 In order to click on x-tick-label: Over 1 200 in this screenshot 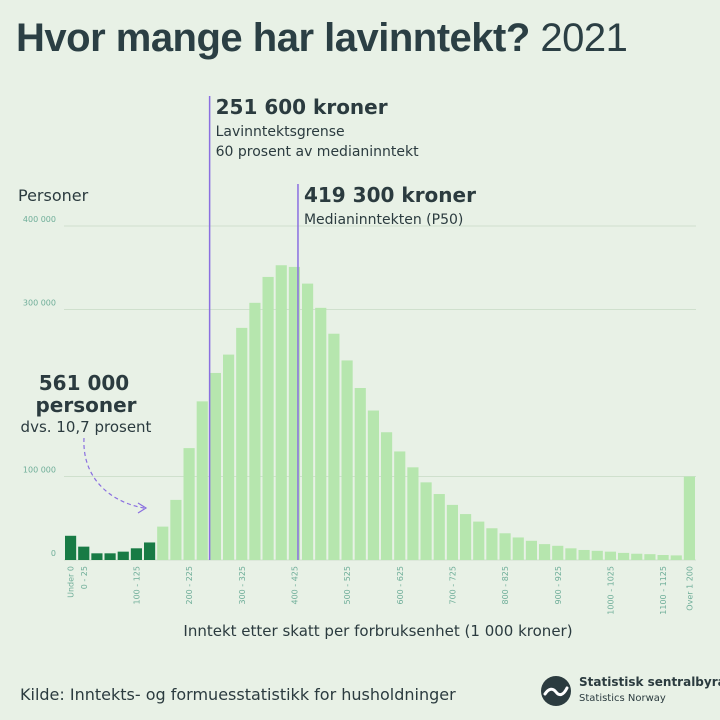, I will do `click(689, 588)`.